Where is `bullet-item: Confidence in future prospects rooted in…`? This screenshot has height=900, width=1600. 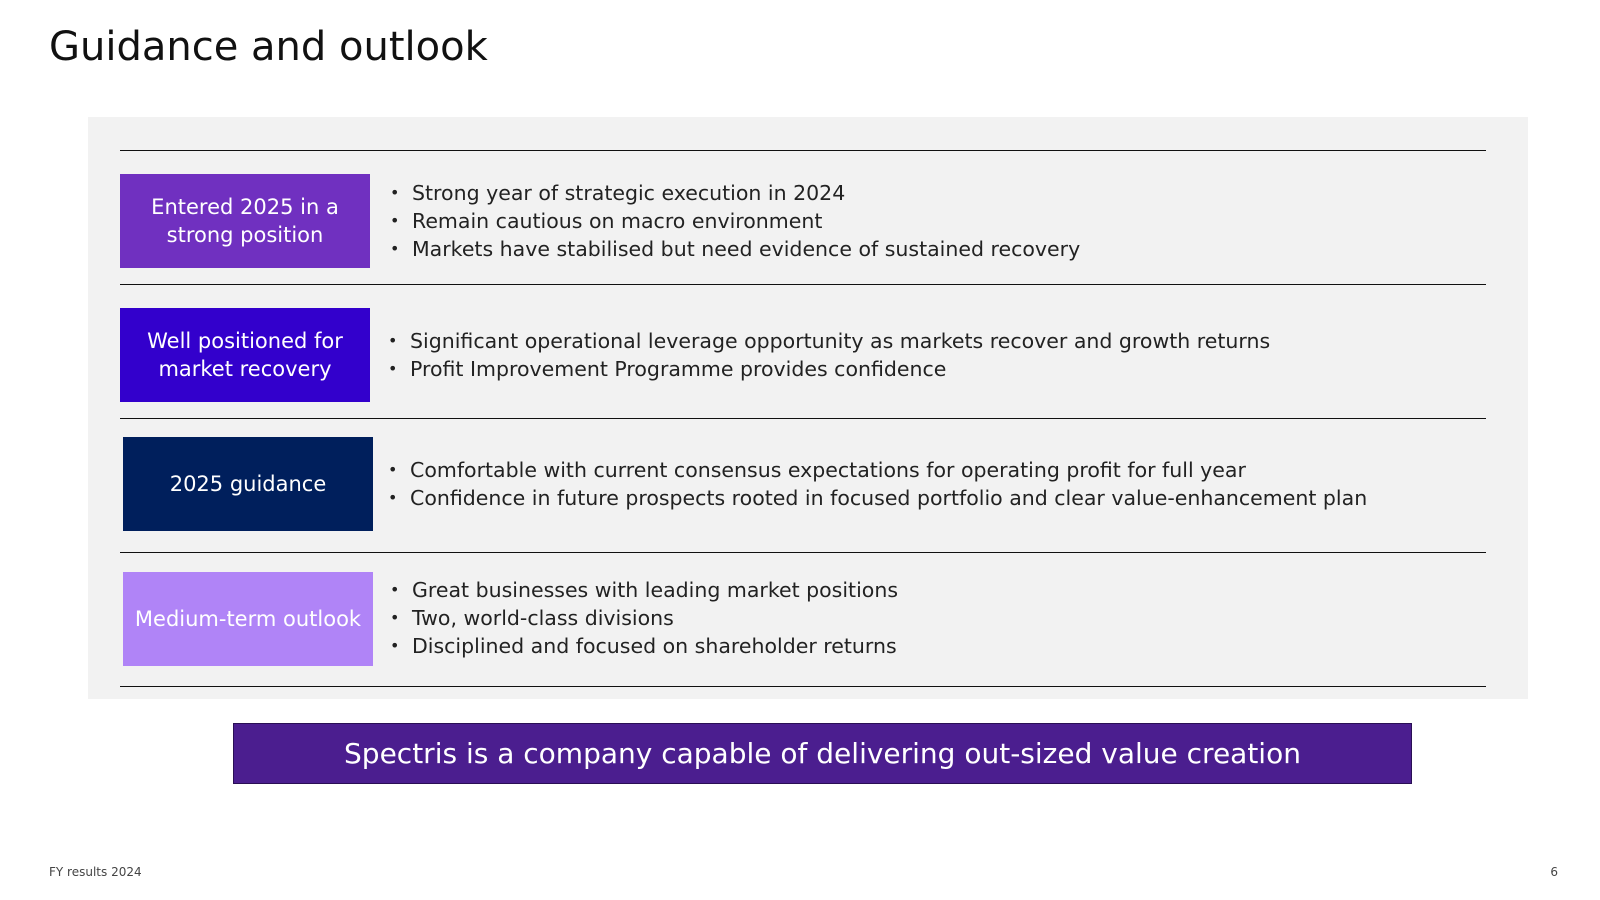
bullet-item: Confidence in future prospects rooted in… is located at coordinates (876, 498).